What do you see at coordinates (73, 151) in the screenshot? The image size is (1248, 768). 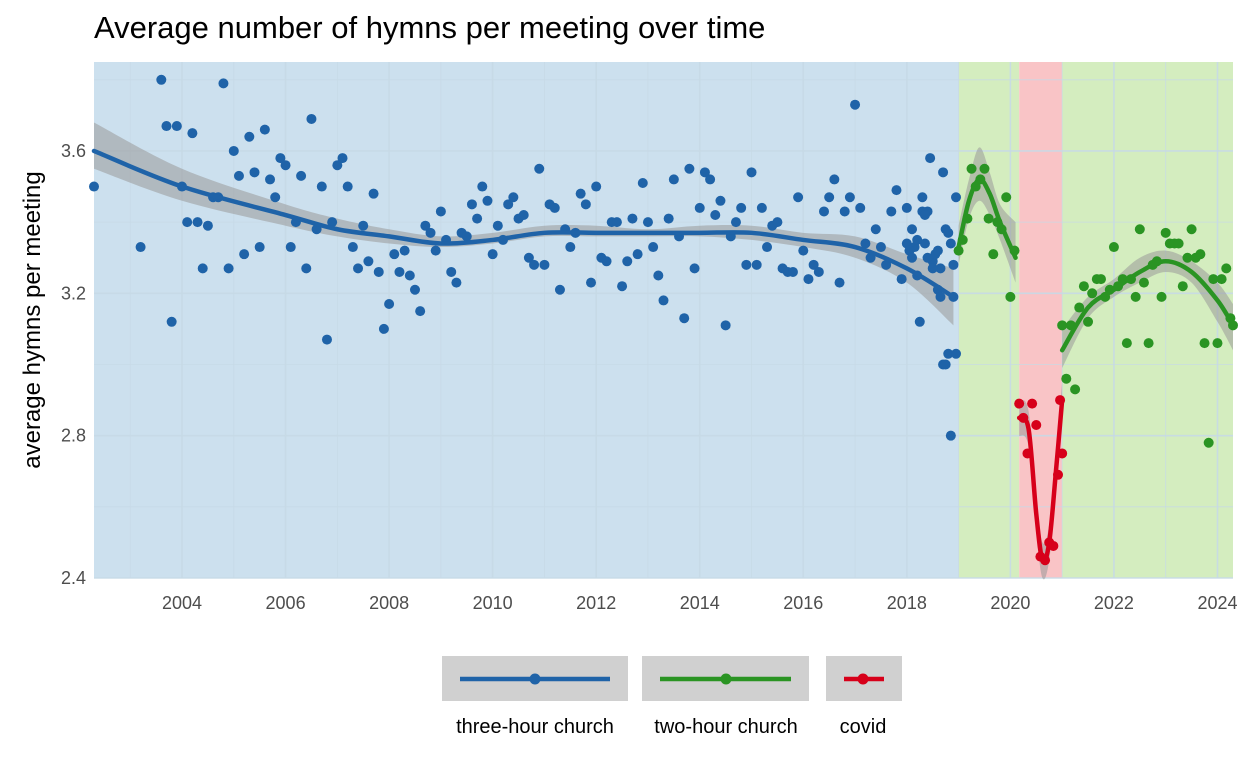 I see `y-tick-label: 3.6` at bounding box center [73, 151].